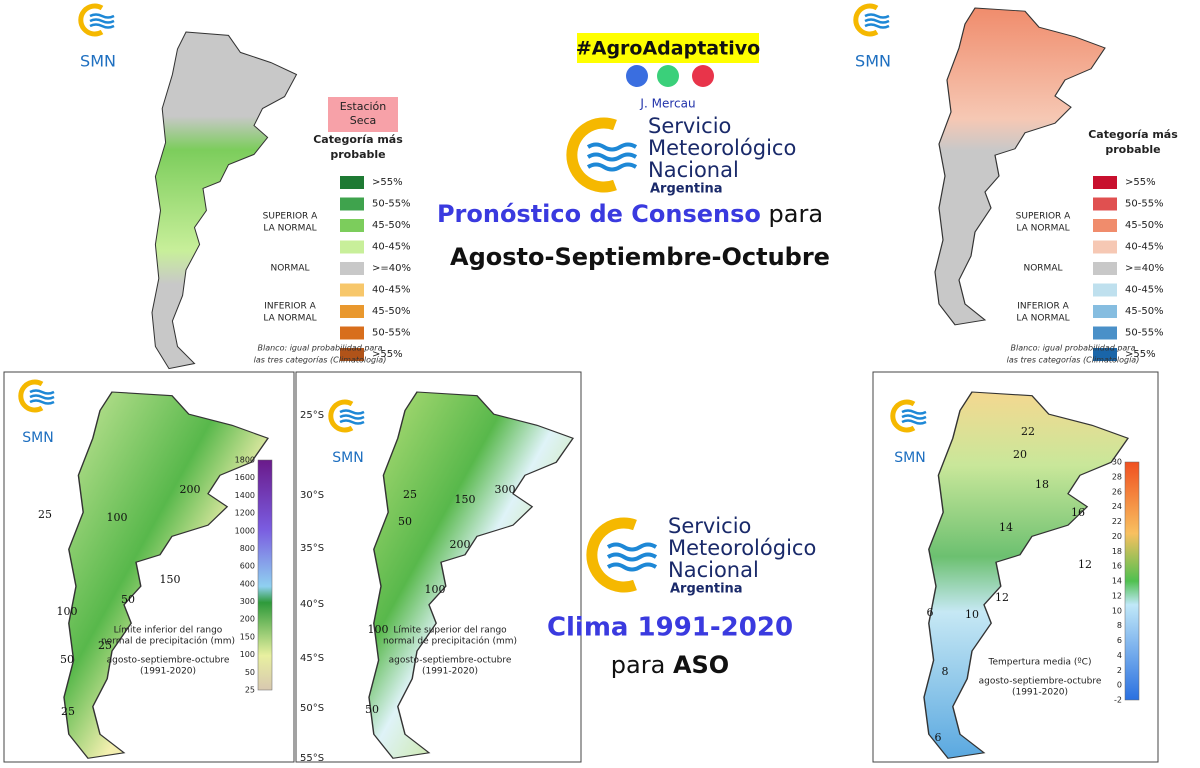 Image resolution: width=1200 pixels, height=768 pixels. What do you see at coordinates (1117, 476) in the screenshot?
I see `colorbar-label: 28` at bounding box center [1117, 476].